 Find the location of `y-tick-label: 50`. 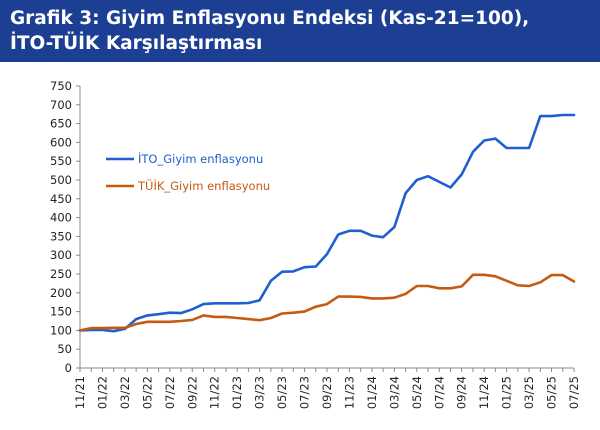

y-tick-label: 50 is located at coordinates (64, 349).